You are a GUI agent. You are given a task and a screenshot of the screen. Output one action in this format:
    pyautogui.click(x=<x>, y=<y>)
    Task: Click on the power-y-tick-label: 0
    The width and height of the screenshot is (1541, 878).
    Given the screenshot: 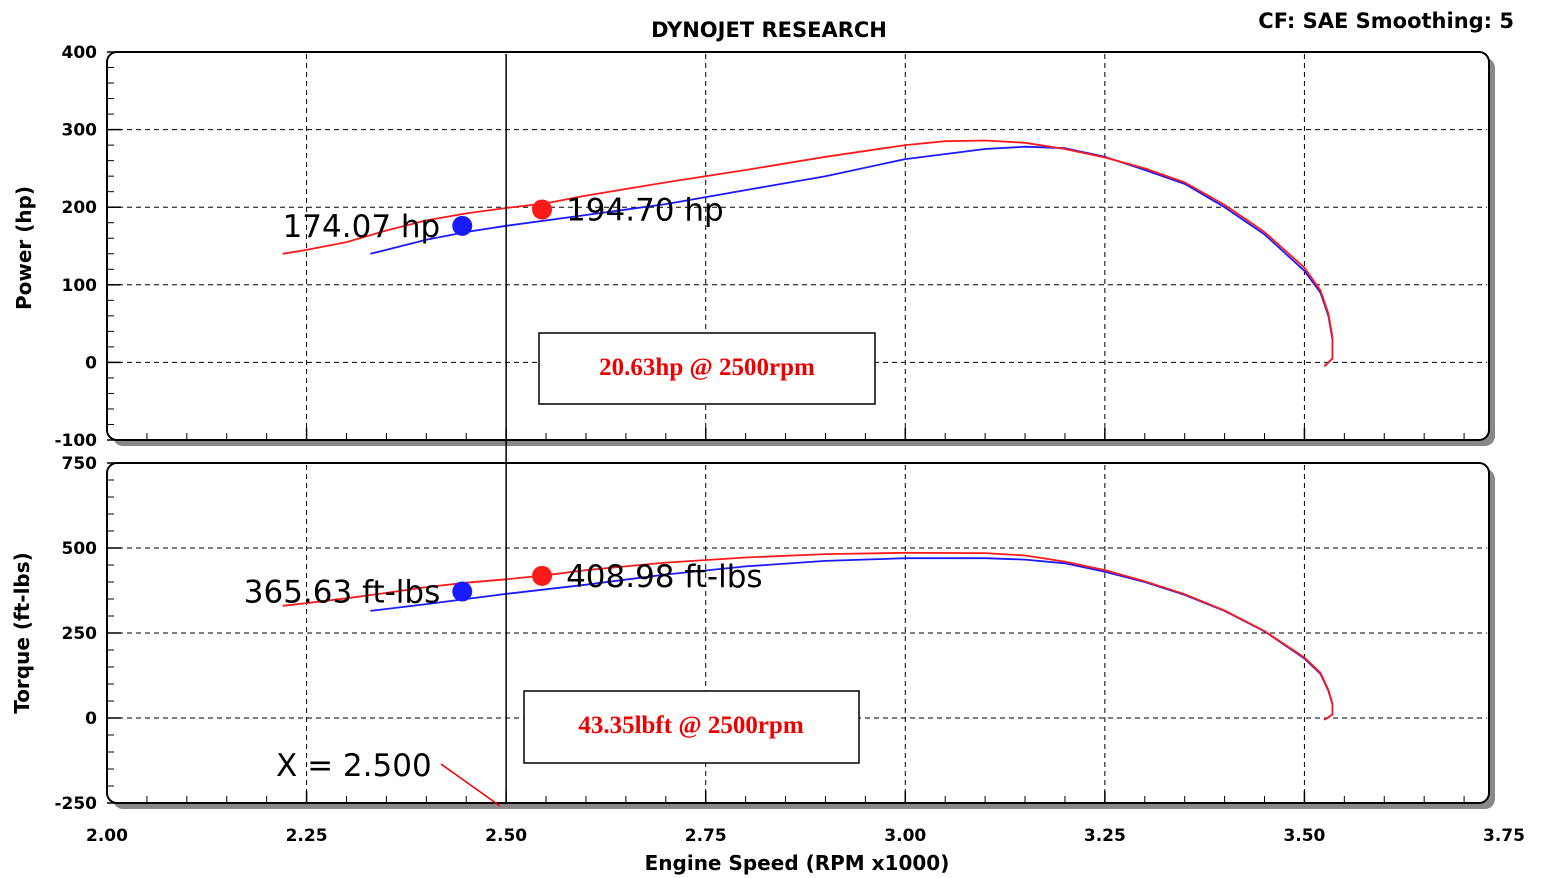 What is the action you would take?
    pyautogui.click(x=91, y=363)
    